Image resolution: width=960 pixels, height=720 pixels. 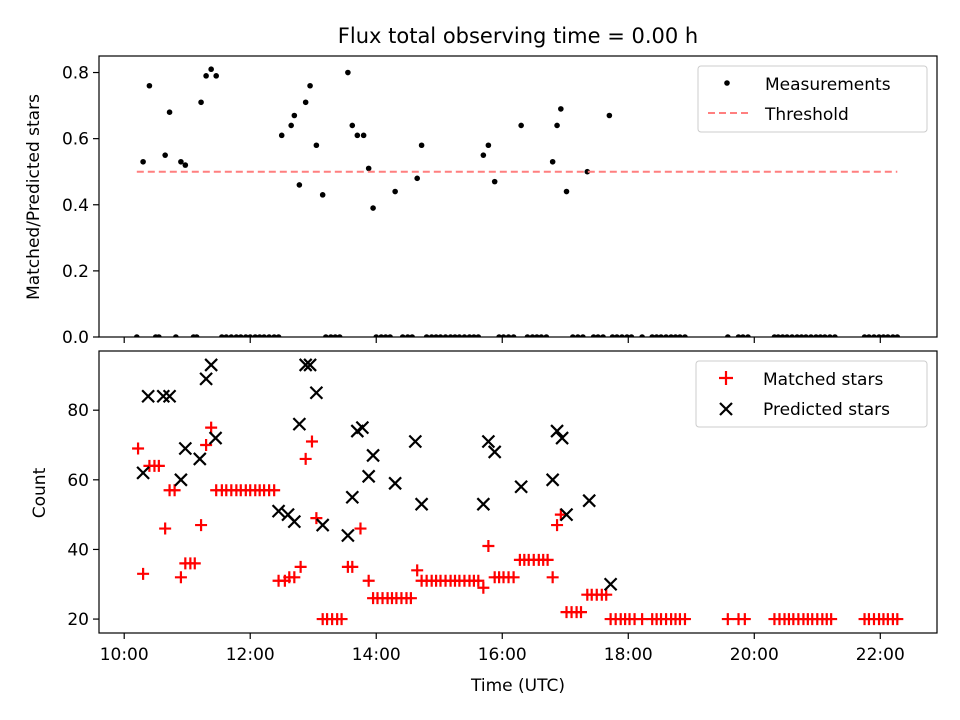 What do you see at coordinates (811, 394) in the screenshot?
I see `bottom-legend: Matched stars Predicted stars` at bounding box center [811, 394].